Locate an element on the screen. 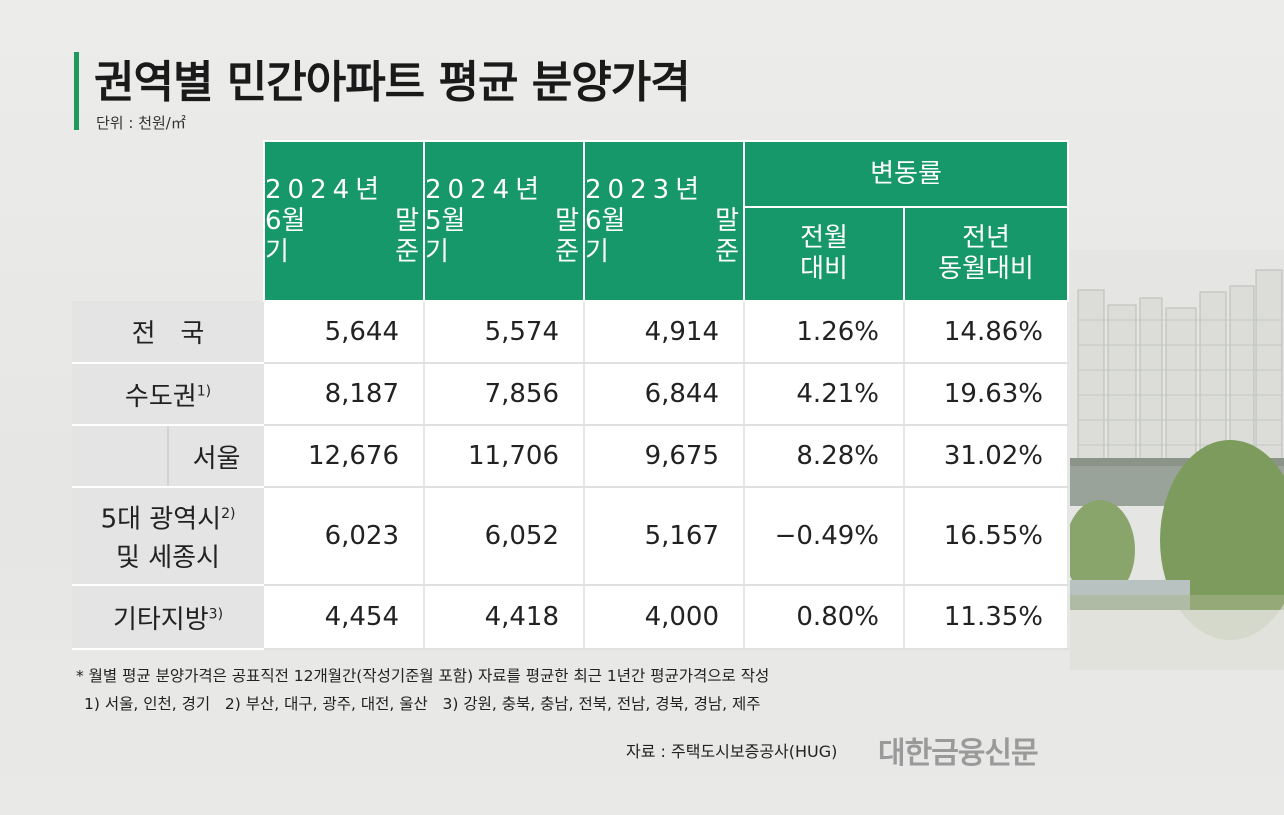  header-blank is located at coordinates (168, 221).